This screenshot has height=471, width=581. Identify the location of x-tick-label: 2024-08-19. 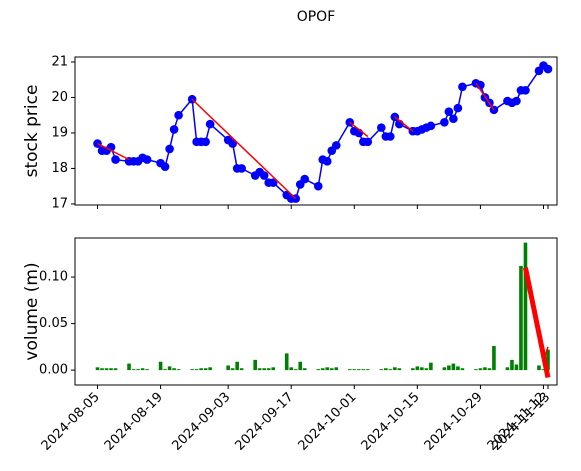
(134, 422).